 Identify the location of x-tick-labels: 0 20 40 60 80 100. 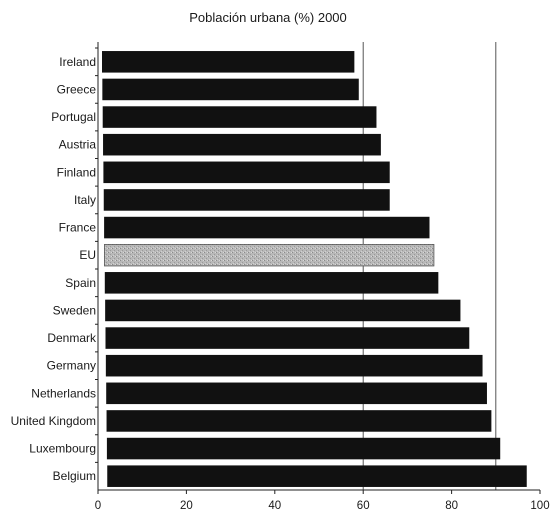
(322, 501).